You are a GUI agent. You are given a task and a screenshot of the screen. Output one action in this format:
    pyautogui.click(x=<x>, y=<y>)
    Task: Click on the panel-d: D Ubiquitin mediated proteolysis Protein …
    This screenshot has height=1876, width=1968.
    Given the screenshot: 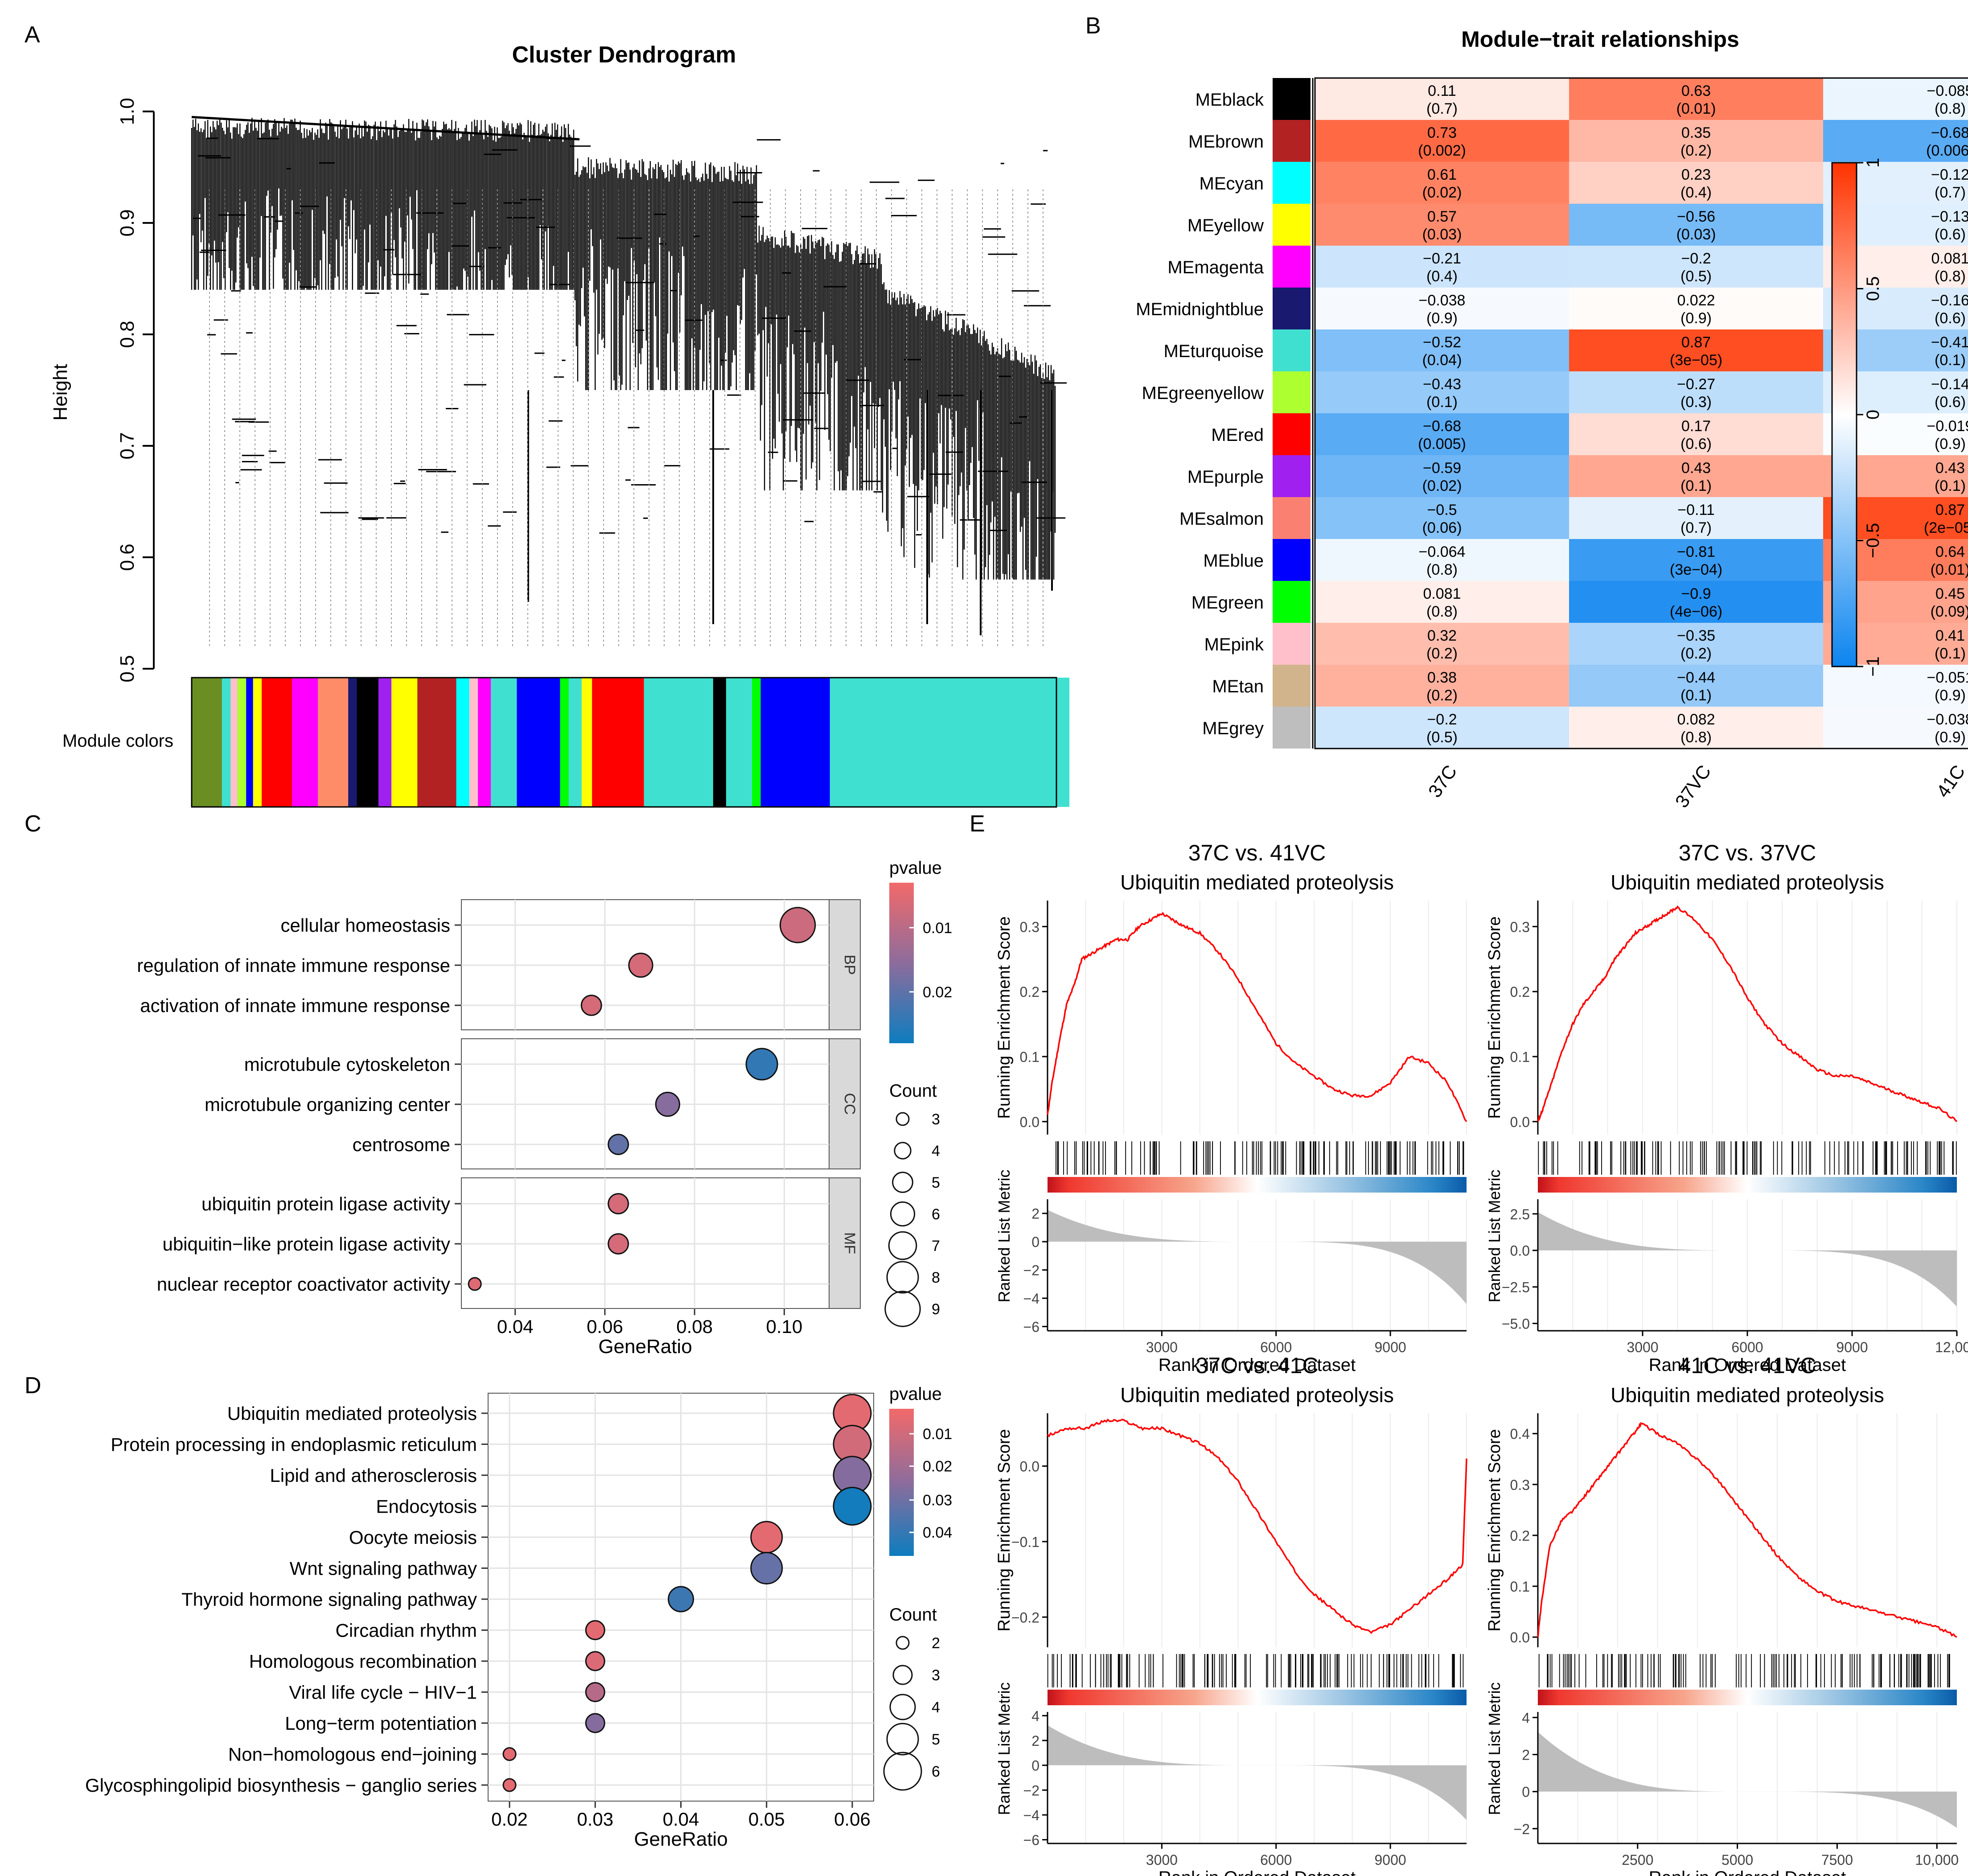 What is the action you would take?
    pyautogui.click(x=488, y=1611)
    